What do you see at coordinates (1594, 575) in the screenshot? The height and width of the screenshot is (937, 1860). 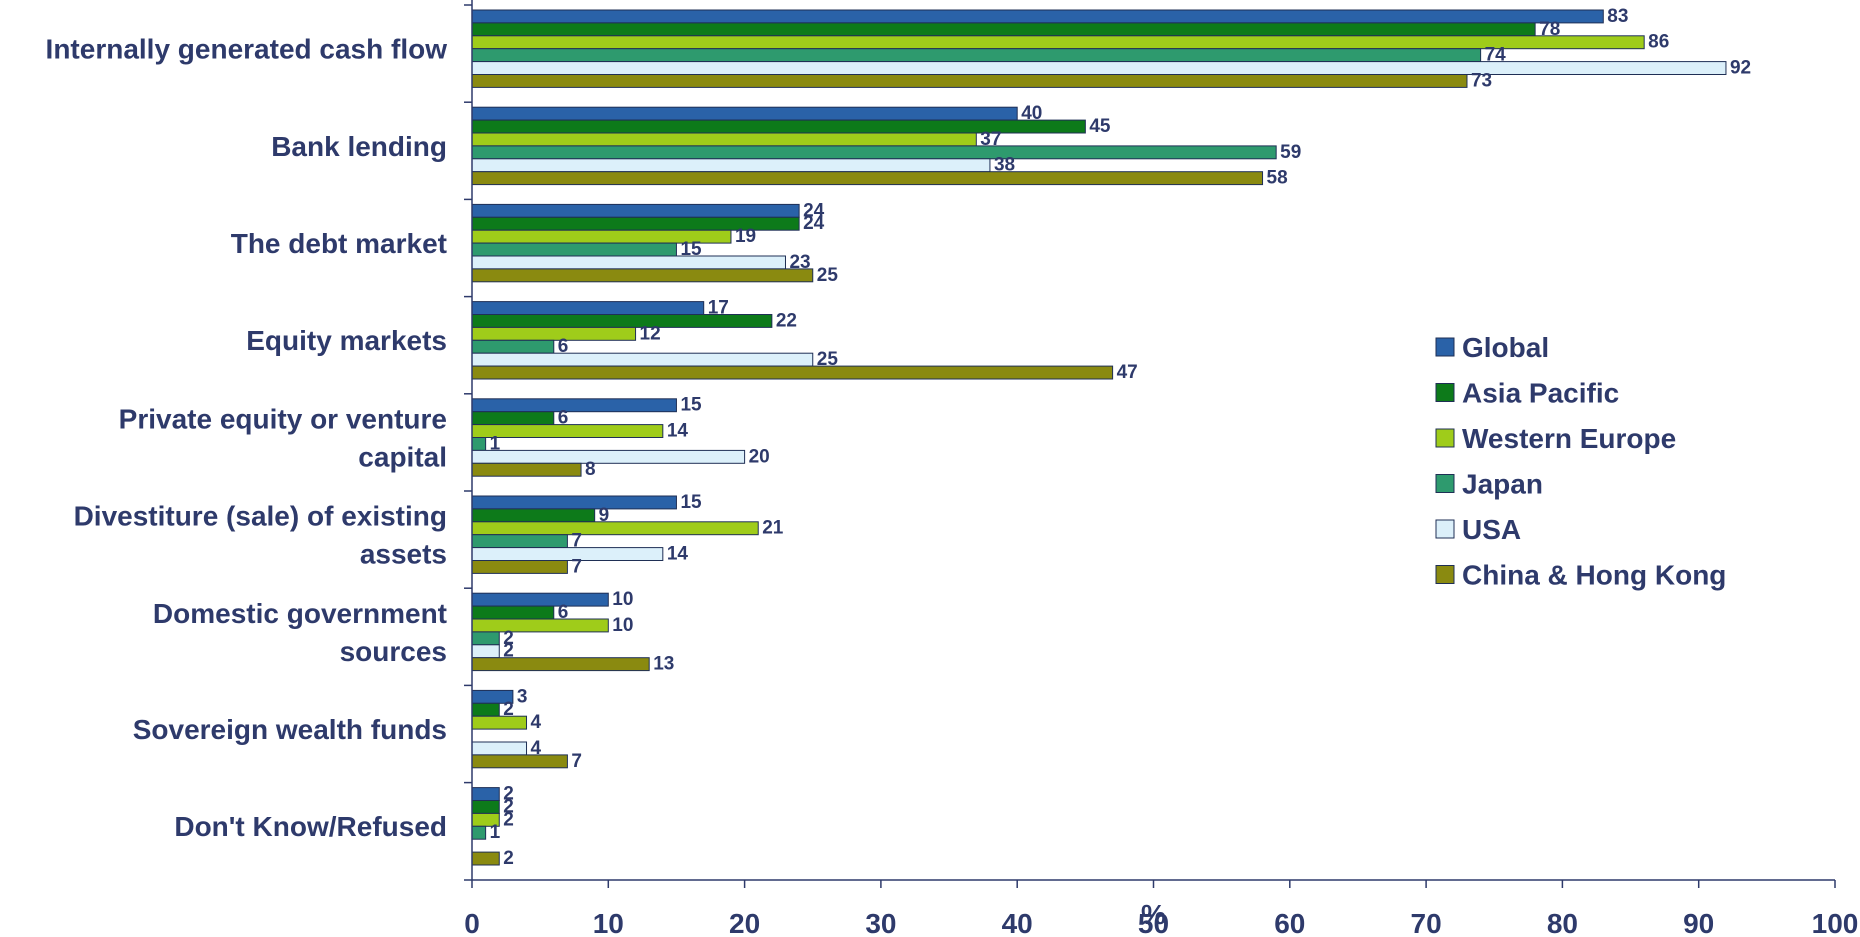 I see `legend-label: China & Hong Kong` at bounding box center [1594, 575].